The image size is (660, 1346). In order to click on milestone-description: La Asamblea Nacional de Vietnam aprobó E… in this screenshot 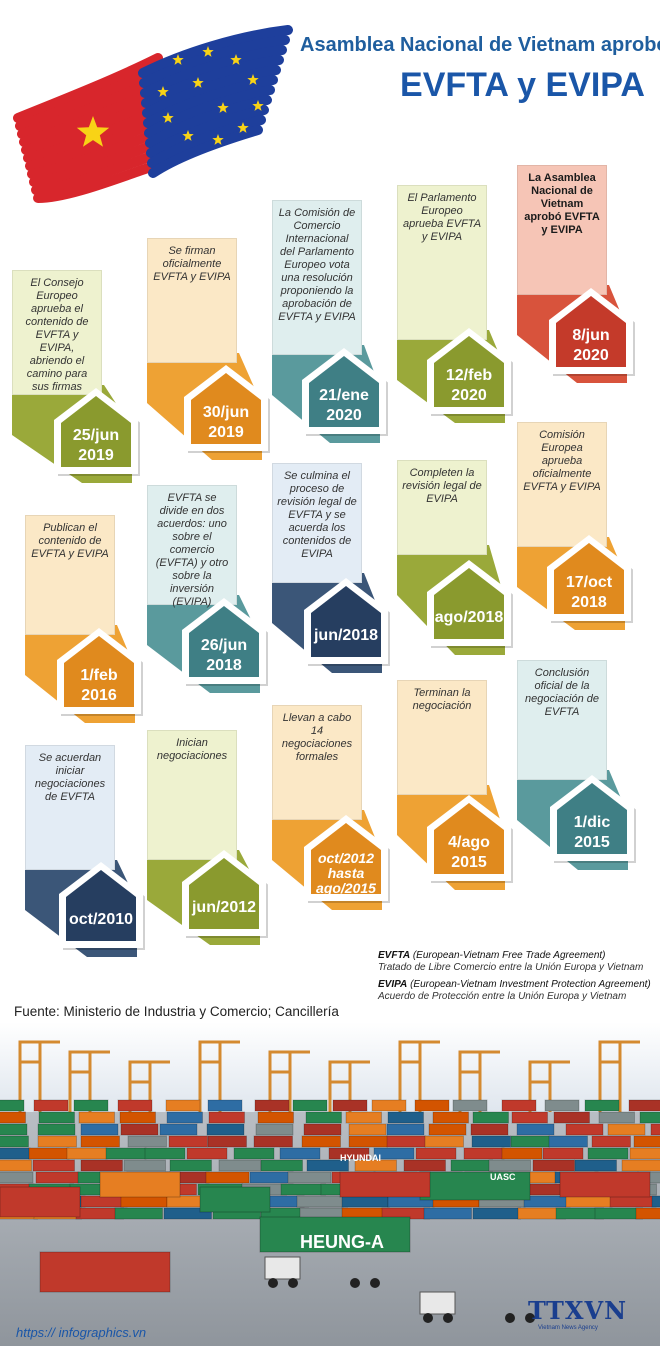, I will do `click(562, 204)`.